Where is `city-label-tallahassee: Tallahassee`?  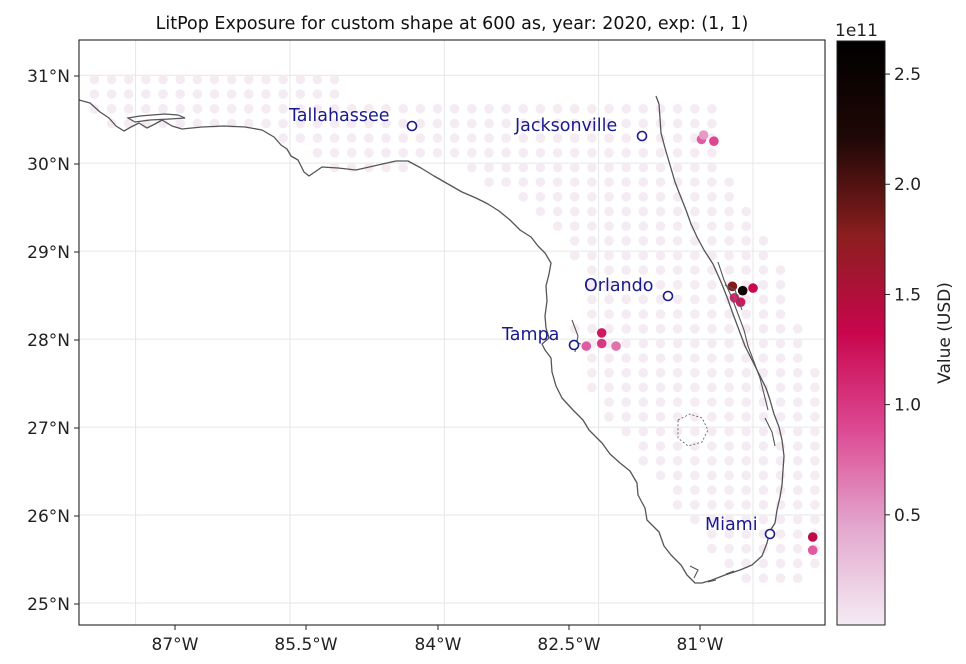 city-label-tallahassee: Tallahassee is located at coordinates (339, 116).